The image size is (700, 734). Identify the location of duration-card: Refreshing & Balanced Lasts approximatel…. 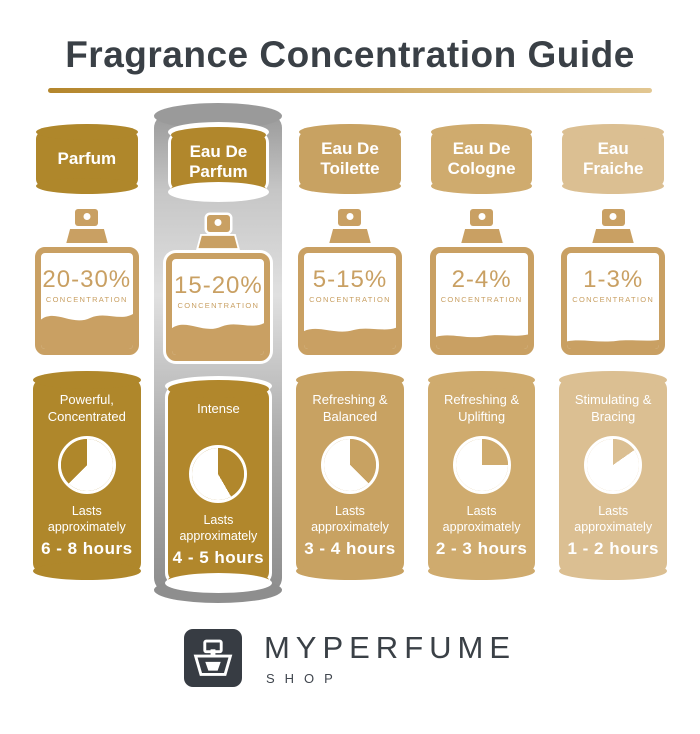
(350, 475).